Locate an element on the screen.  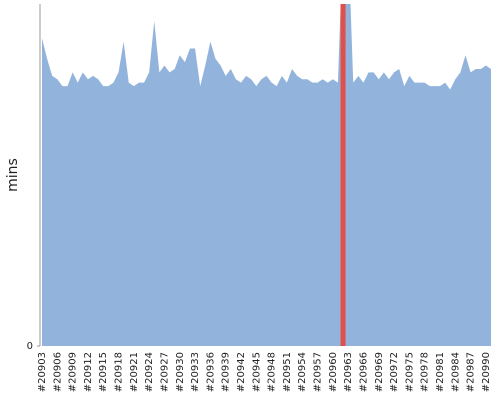
x-tick-label: #20933 is located at coordinates (195, 372).